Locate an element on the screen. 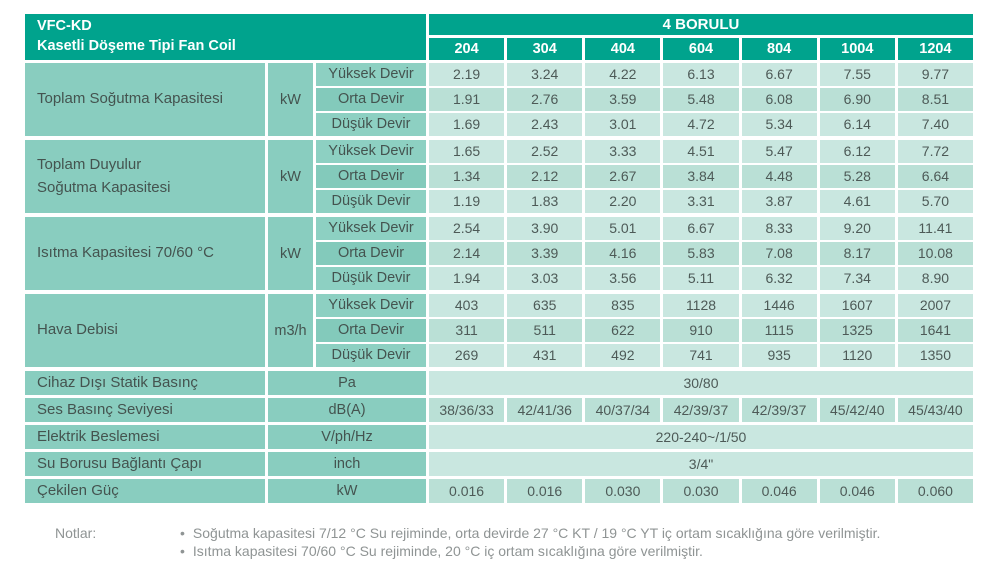  value-cell: 1446 is located at coordinates (779, 305).